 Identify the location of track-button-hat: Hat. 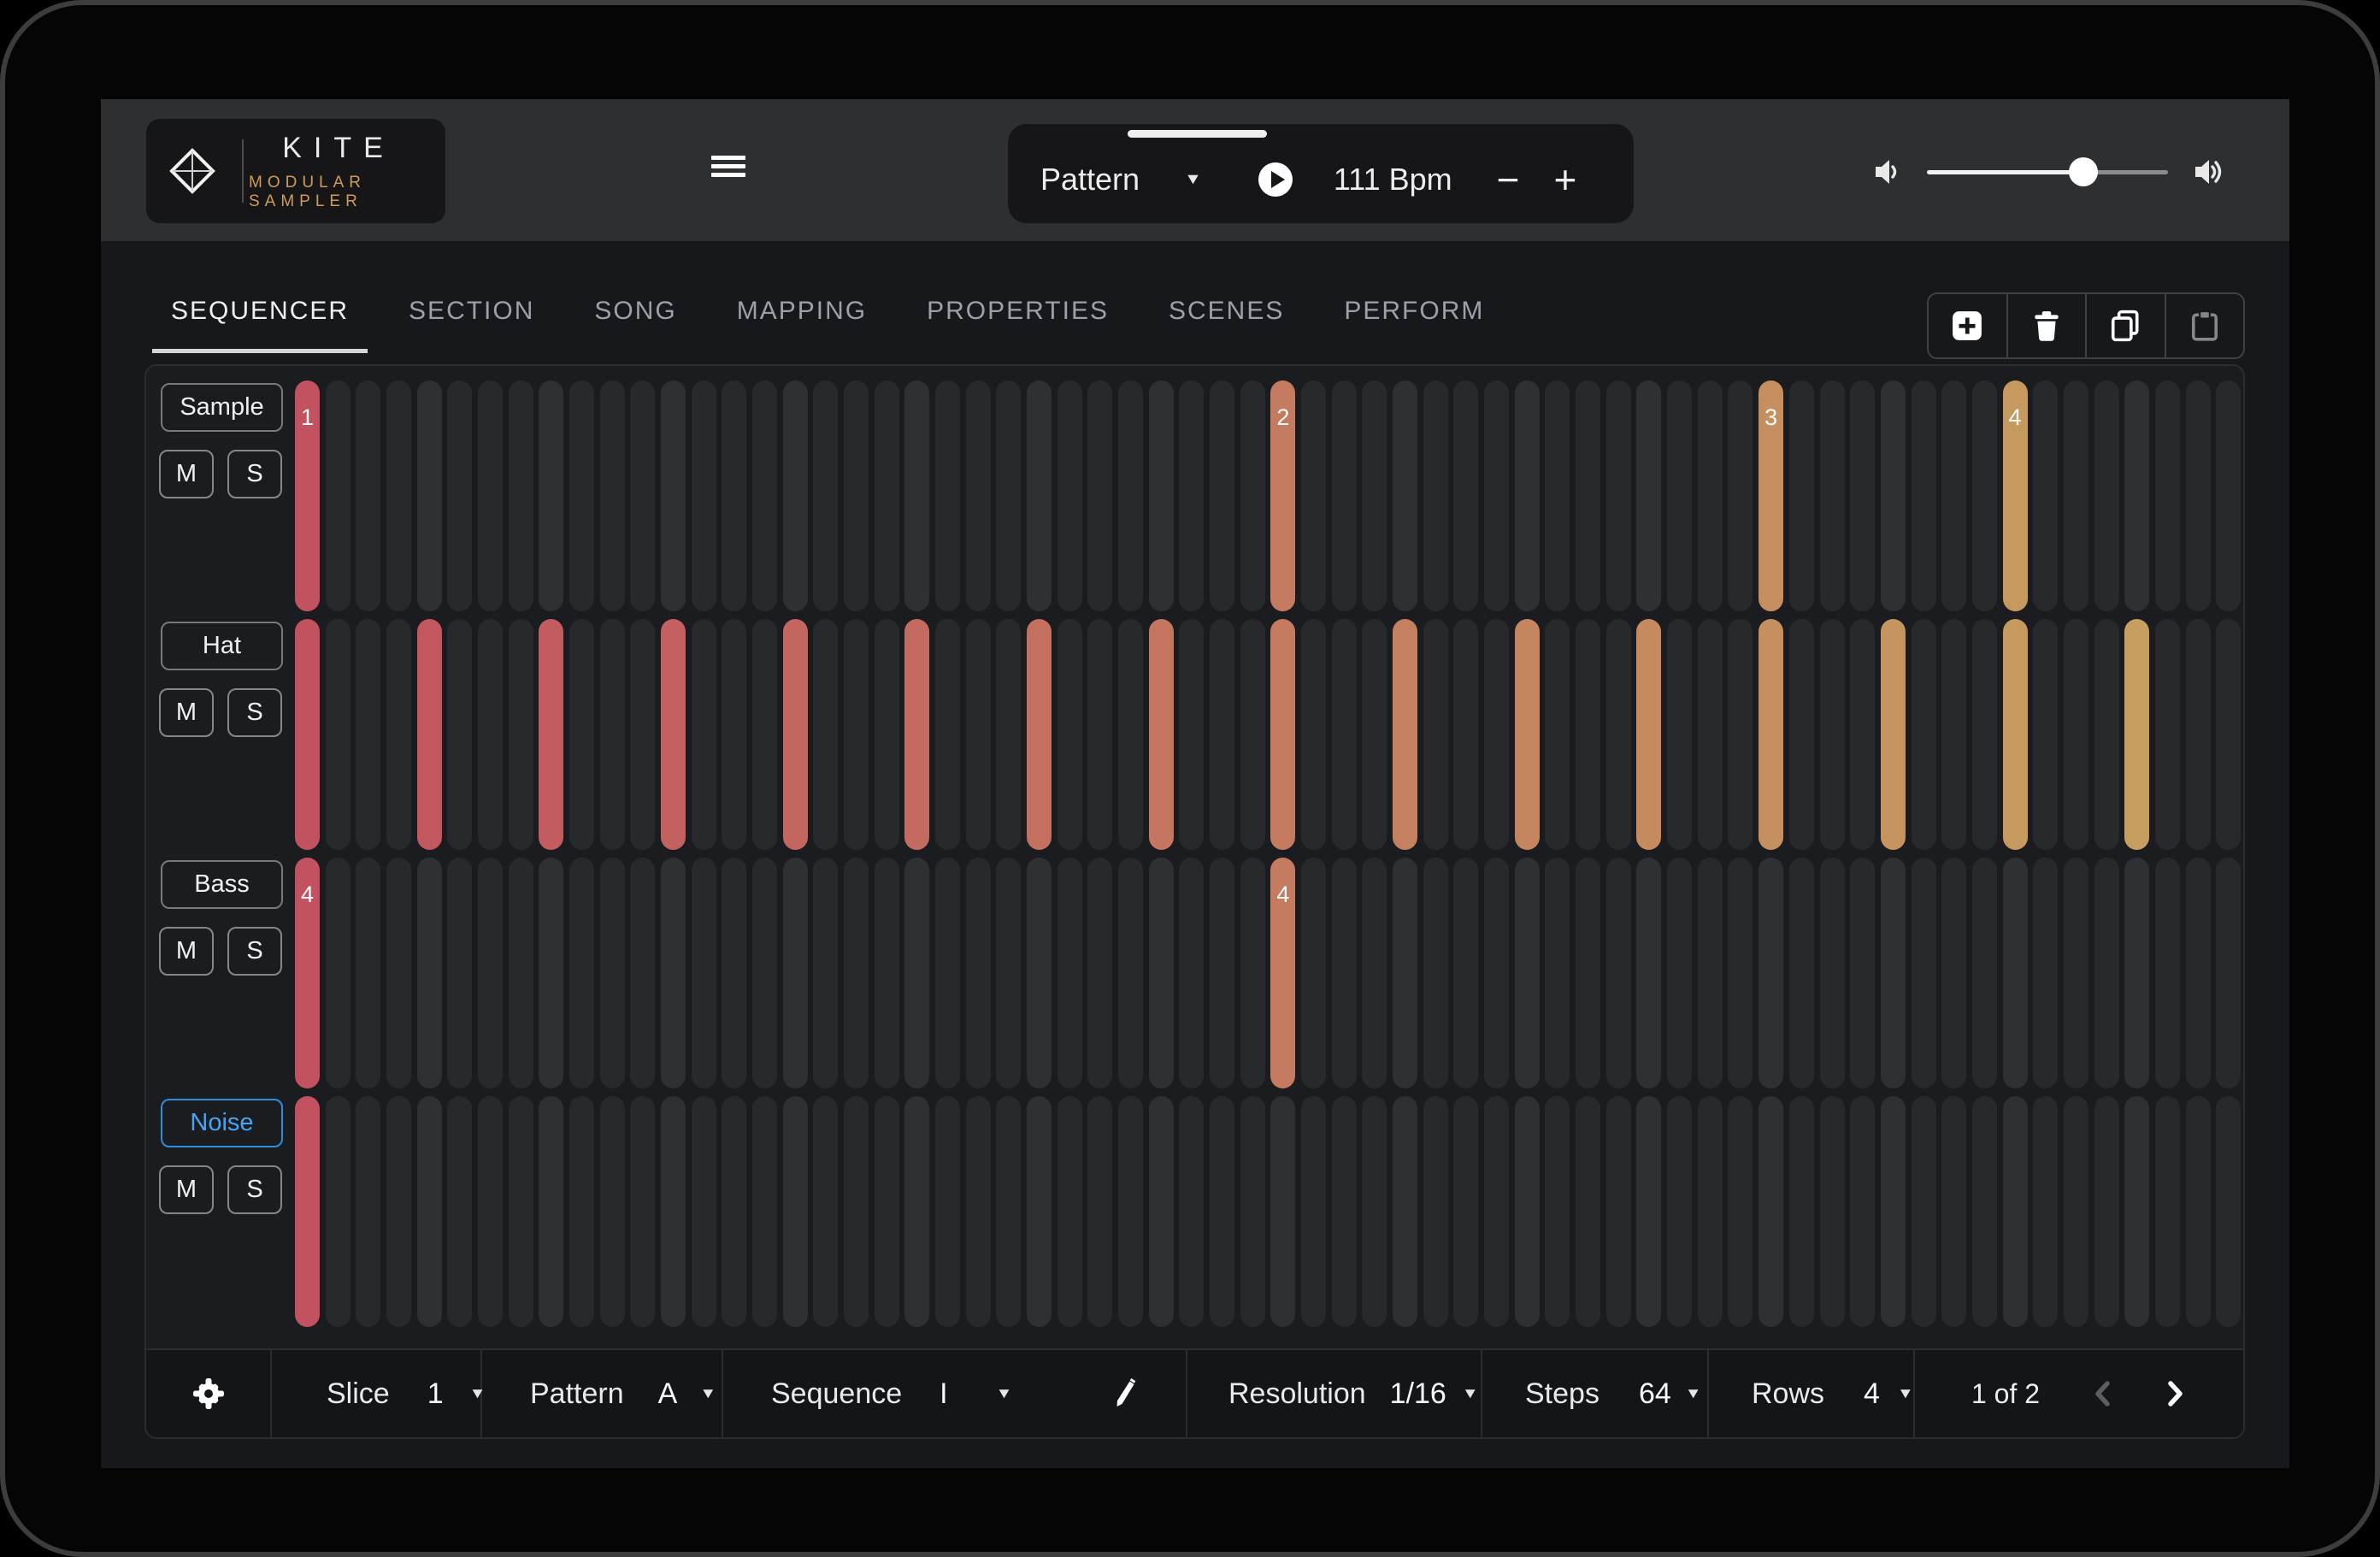
(222, 646).